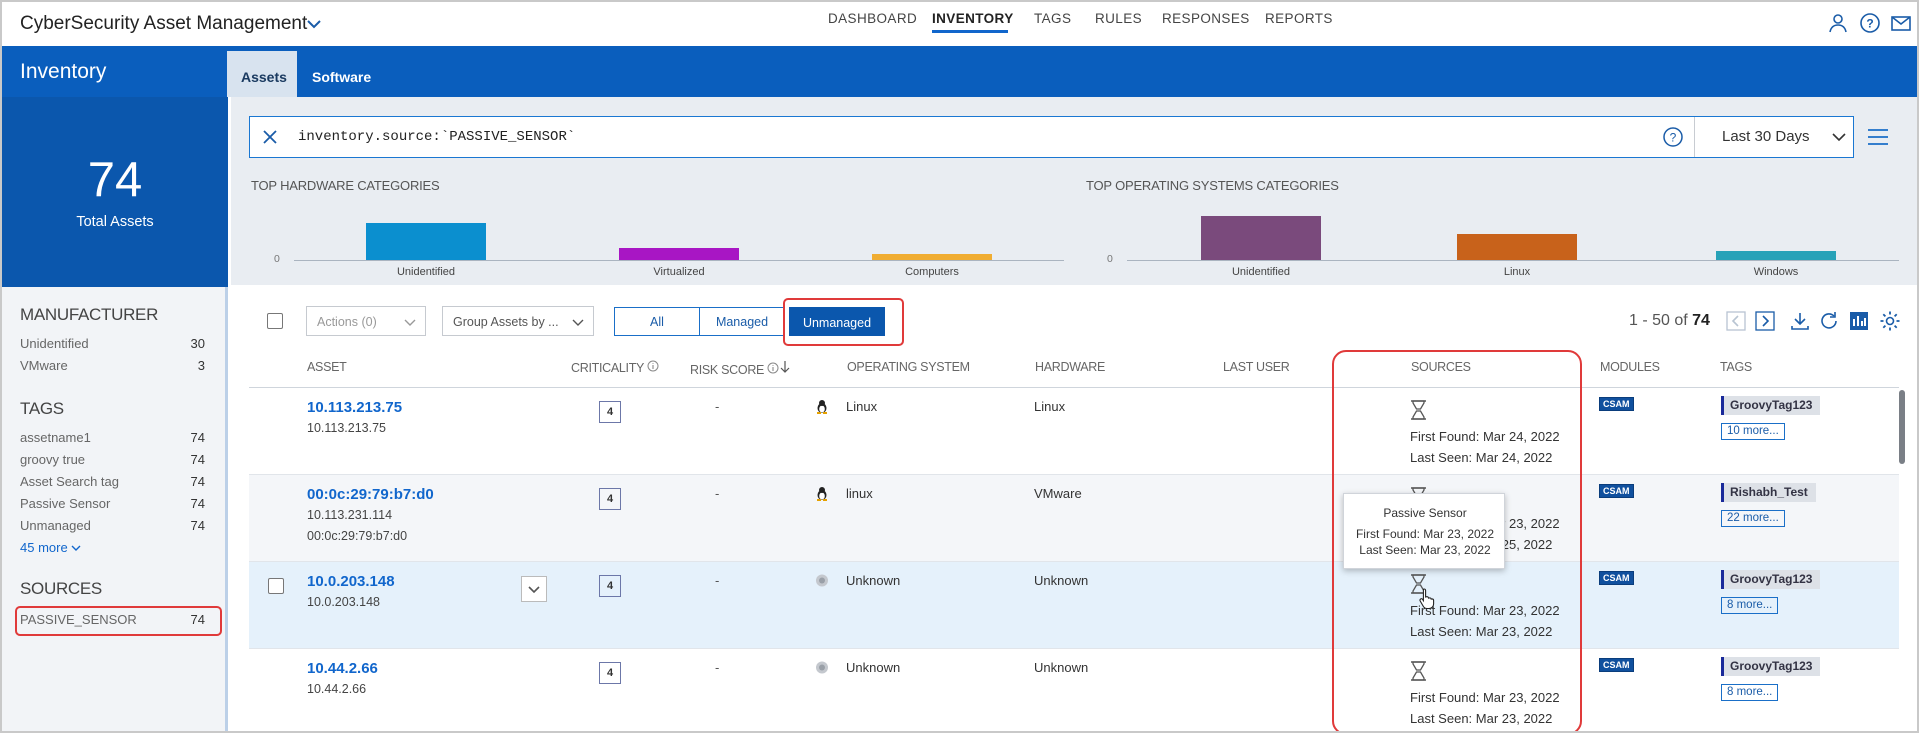  I want to click on facet-item: VMware 3, so click(112, 365).